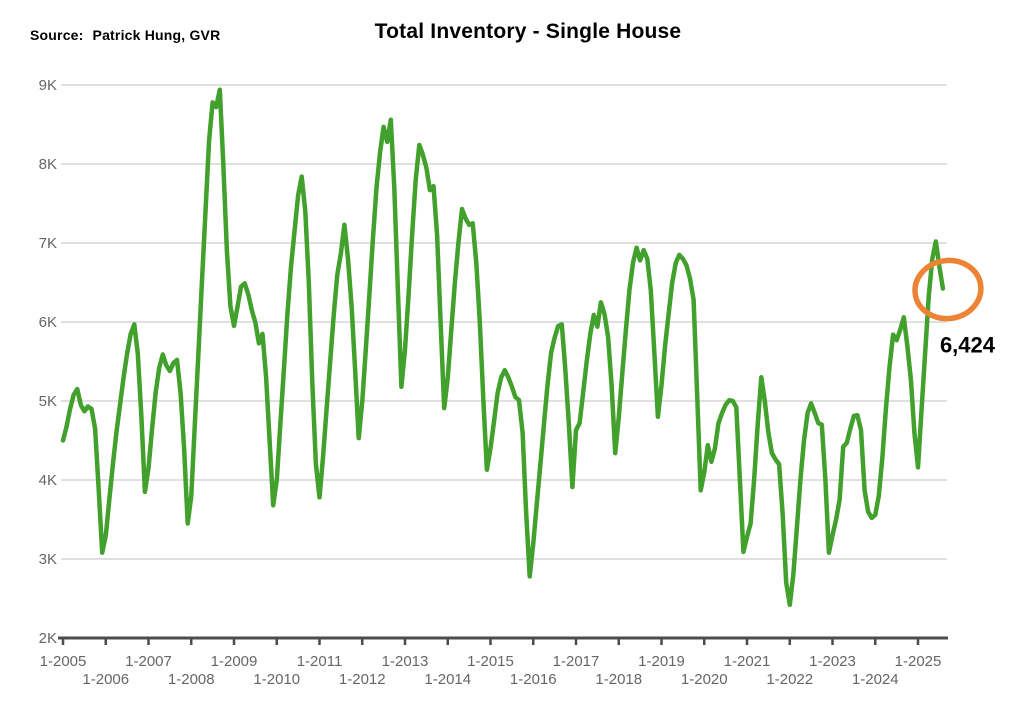 The height and width of the screenshot is (713, 1018). Describe the element at coordinates (533, 679) in the screenshot. I see `x-axis-label: 1-2016` at that location.